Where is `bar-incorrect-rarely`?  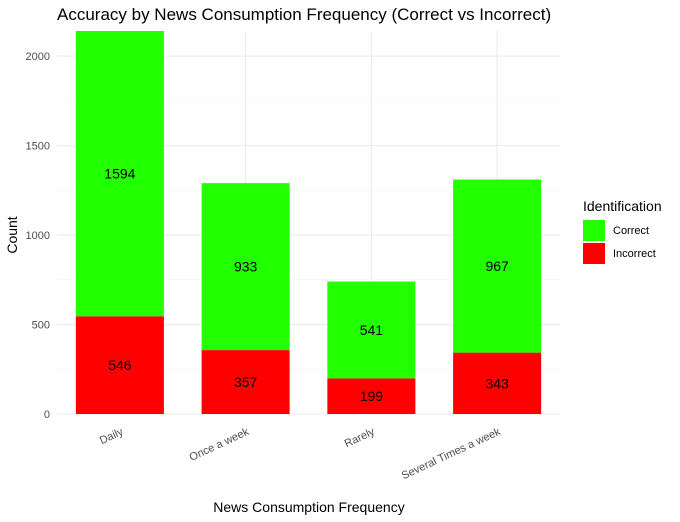 bar-incorrect-rarely is located at coordinates (371, 396).